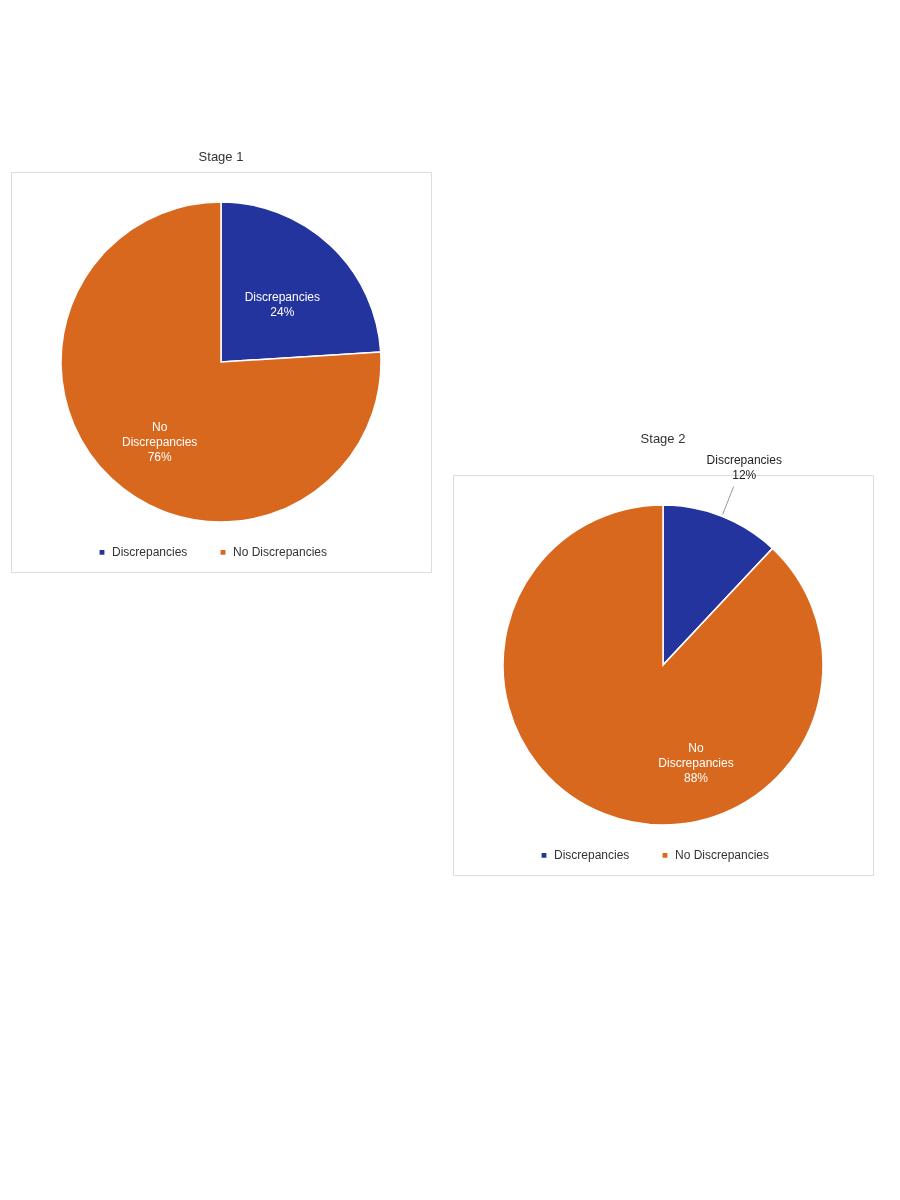 This screenshot has height=1200, width=900. Describe the element at coordinates (221, 156) in the screenshot. I see `chart-title: Stage 1` at that location.